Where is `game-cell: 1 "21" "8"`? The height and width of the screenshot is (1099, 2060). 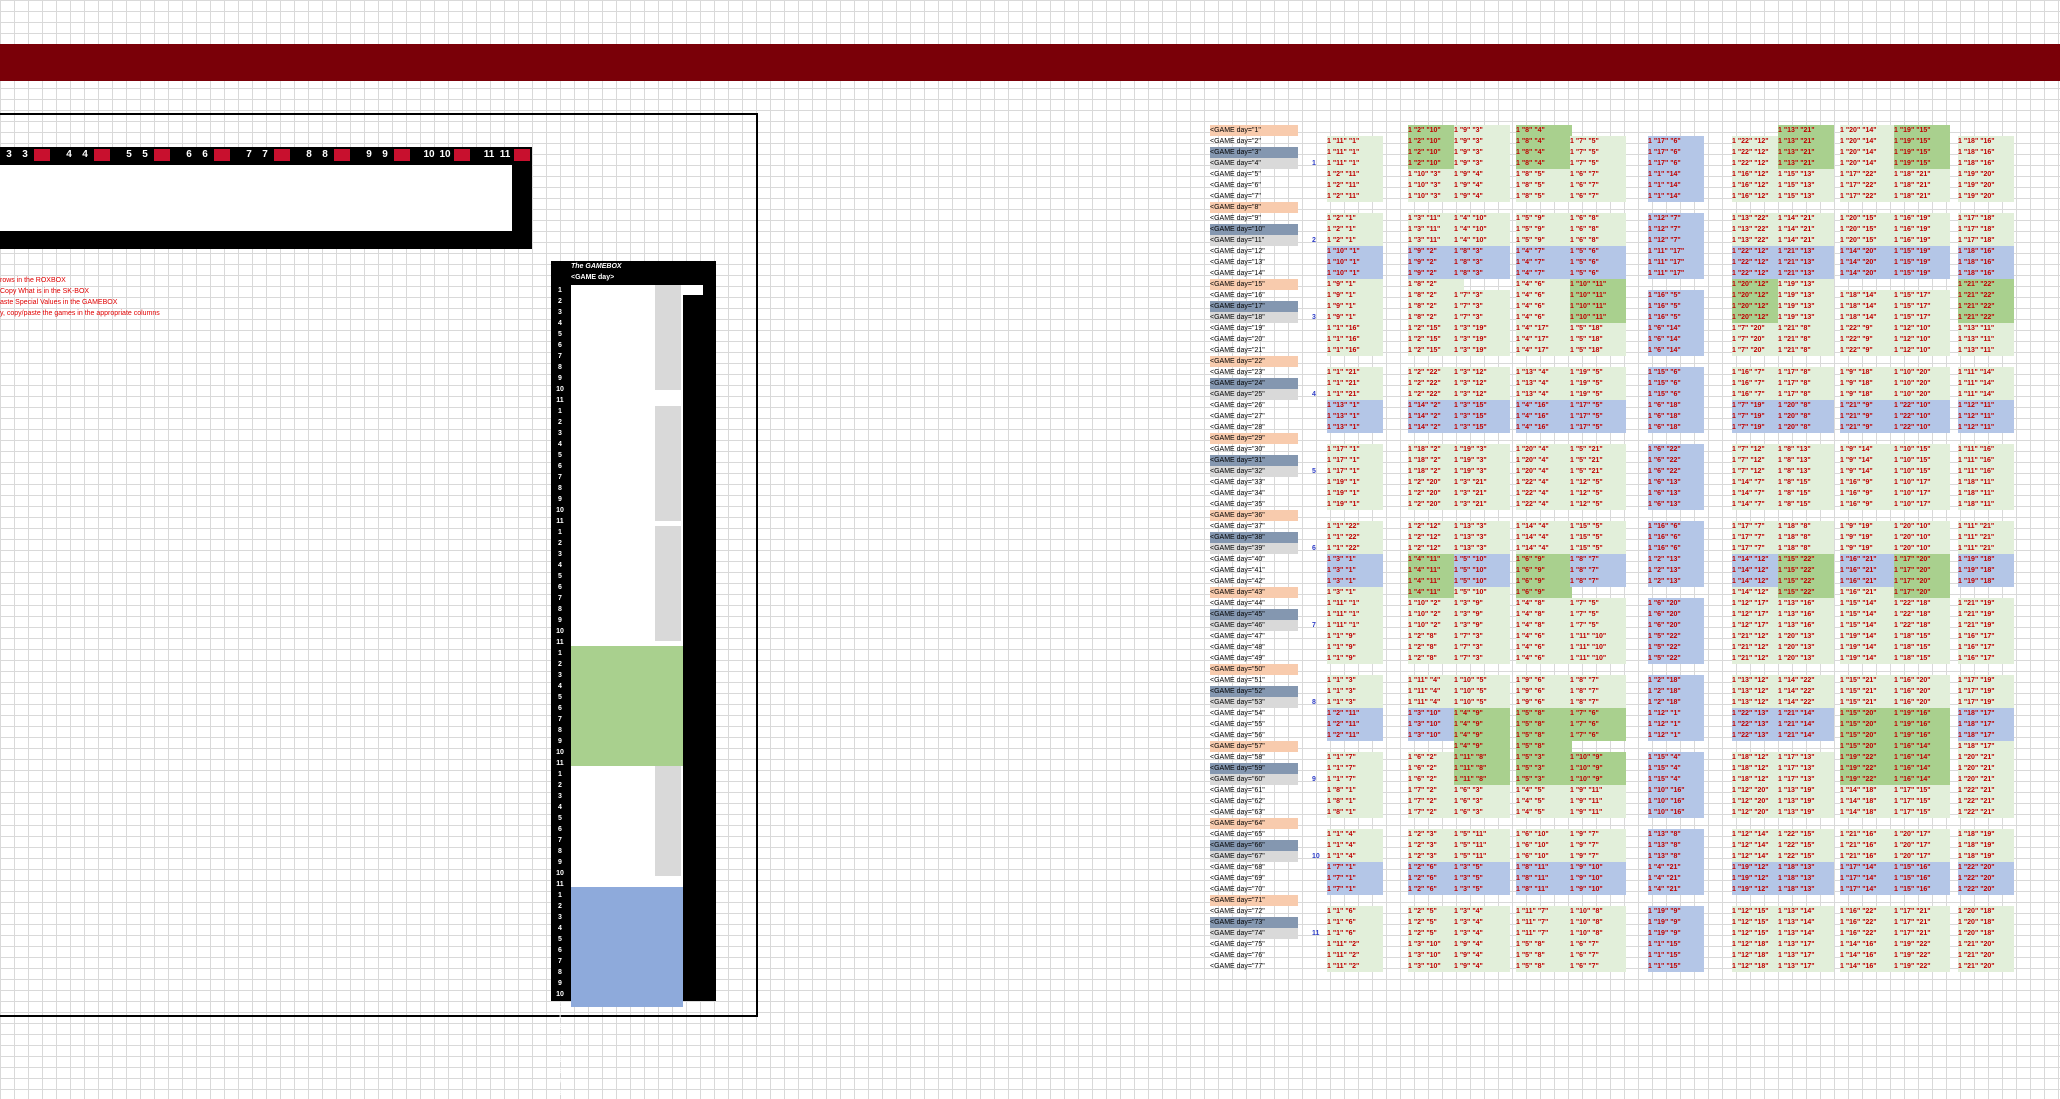
game-cell: 1 "21" "8" is located at coordinates (1806, 339).